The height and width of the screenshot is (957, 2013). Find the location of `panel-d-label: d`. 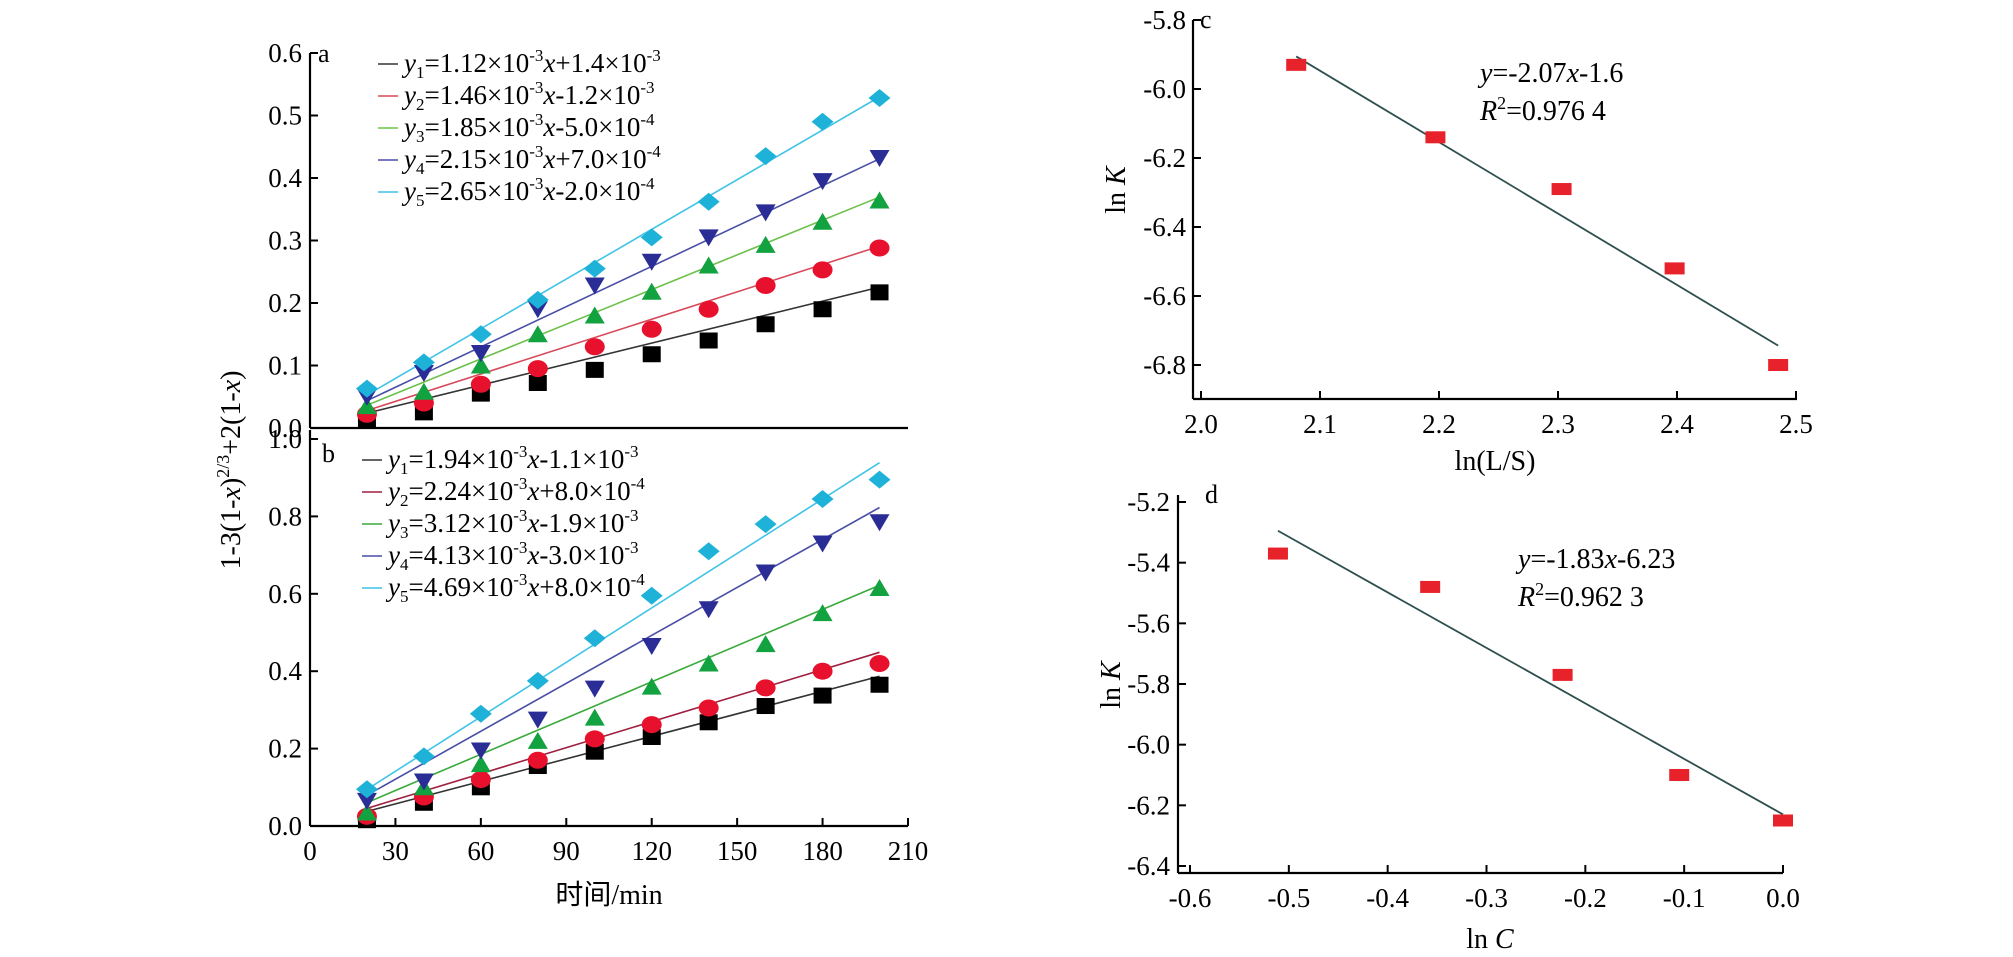

panel-d-label: d is located at coordinates (1211, 494).